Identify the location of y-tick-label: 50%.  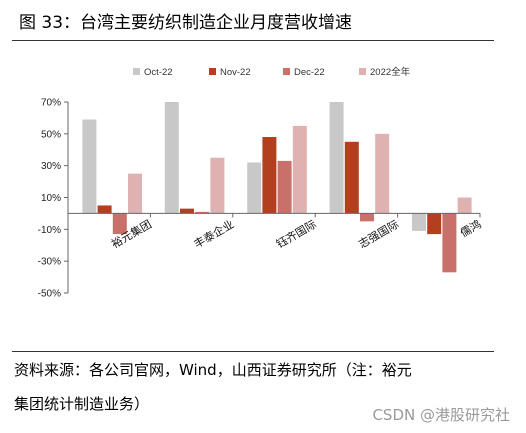
(51, 134).